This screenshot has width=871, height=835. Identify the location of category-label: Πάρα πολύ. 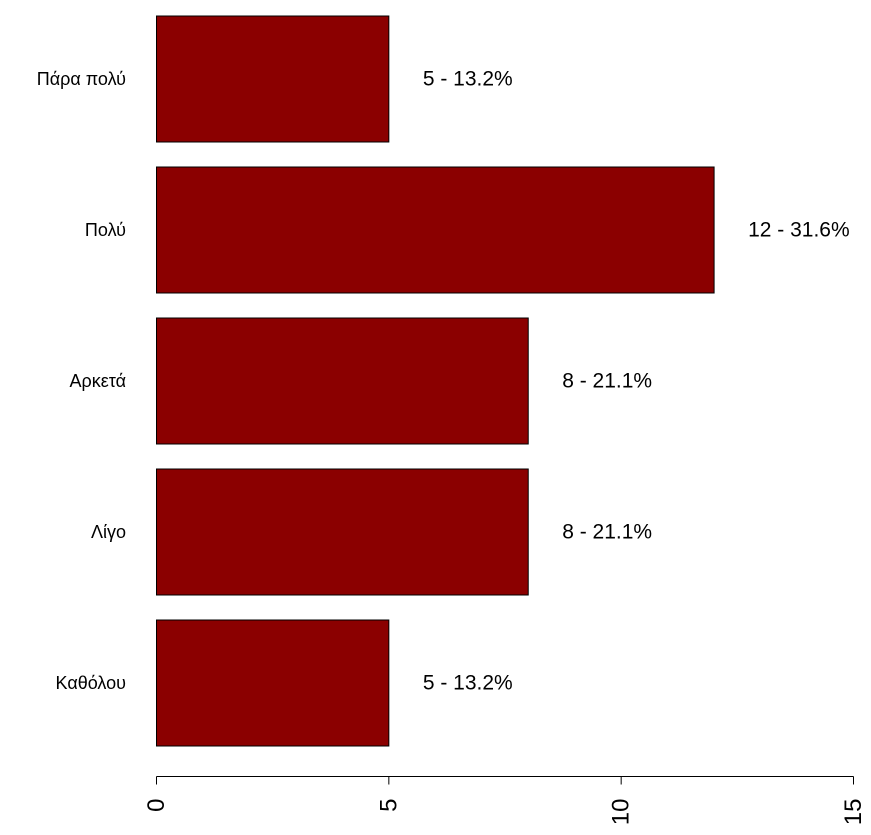
(81, 79).